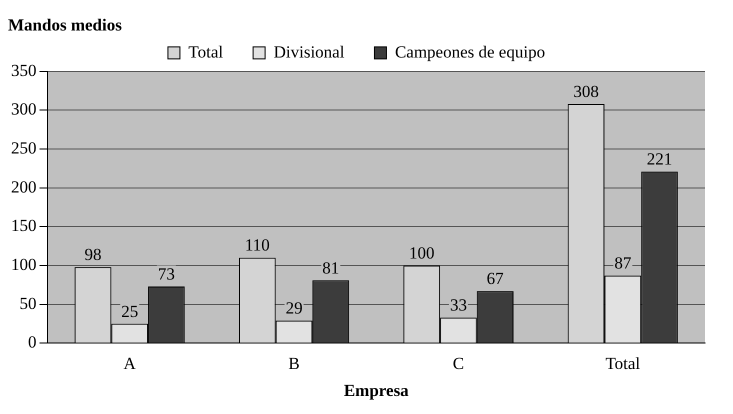  Describe the element at coordinates (458, 305) in the screenshot. I see `data-label: 33` at that location.